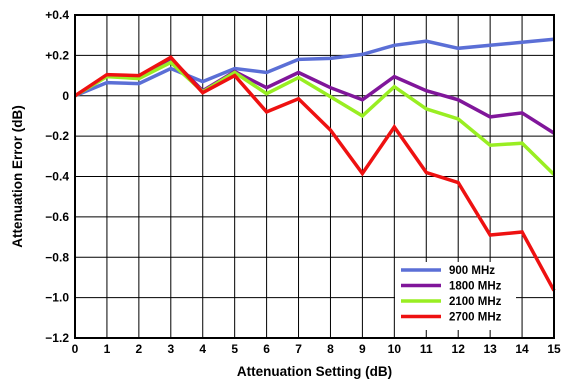 This screenshot has width=567, height=385. What do you see at coordinates (475, 318) in the screenshot?
I see `legend-label: 2700 MHz` at bounding box center [475, 318].